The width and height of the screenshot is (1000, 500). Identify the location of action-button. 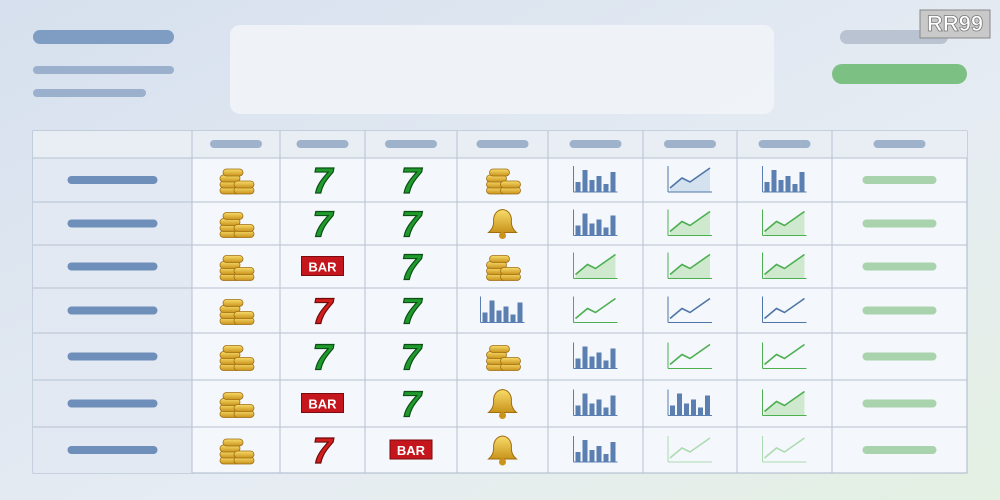
(899, 74).